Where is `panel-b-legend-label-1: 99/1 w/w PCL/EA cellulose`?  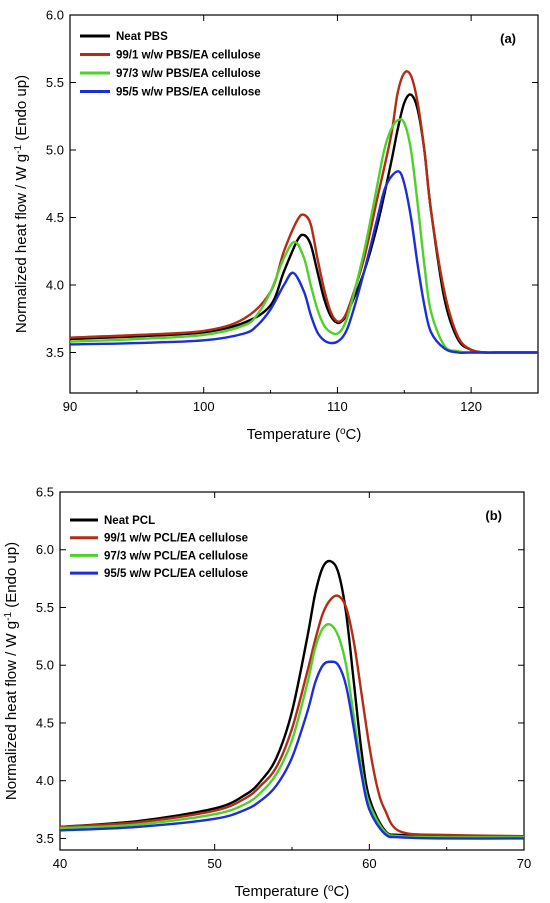
panel-b-legend-label-1: 99/1 w/w PCL/EA cellulose is located at coordinates (176, 539).